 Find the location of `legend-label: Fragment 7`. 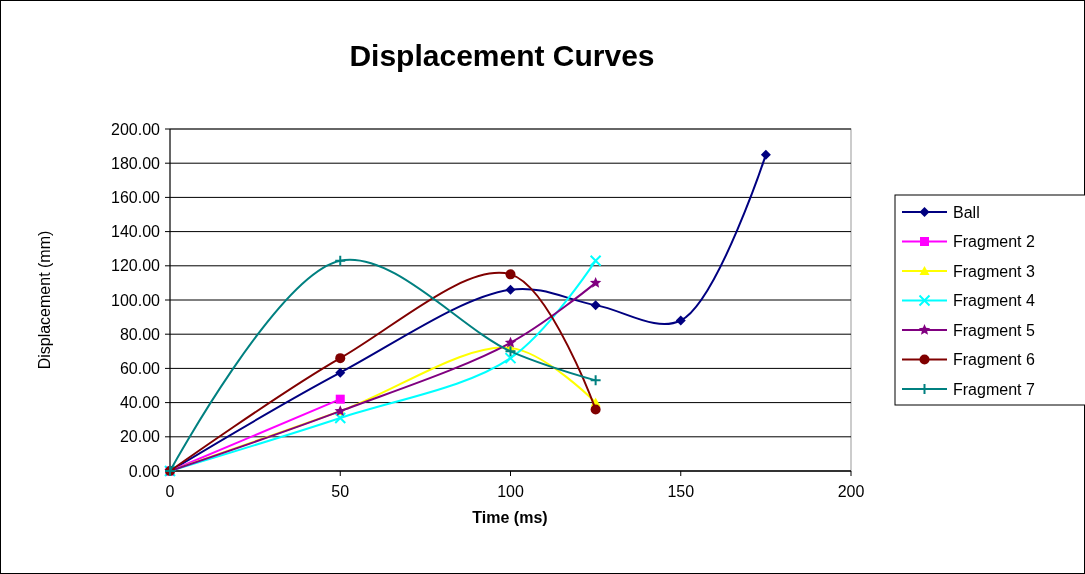

legend-label: Fragment 7 is located at coordinates (994, 389).